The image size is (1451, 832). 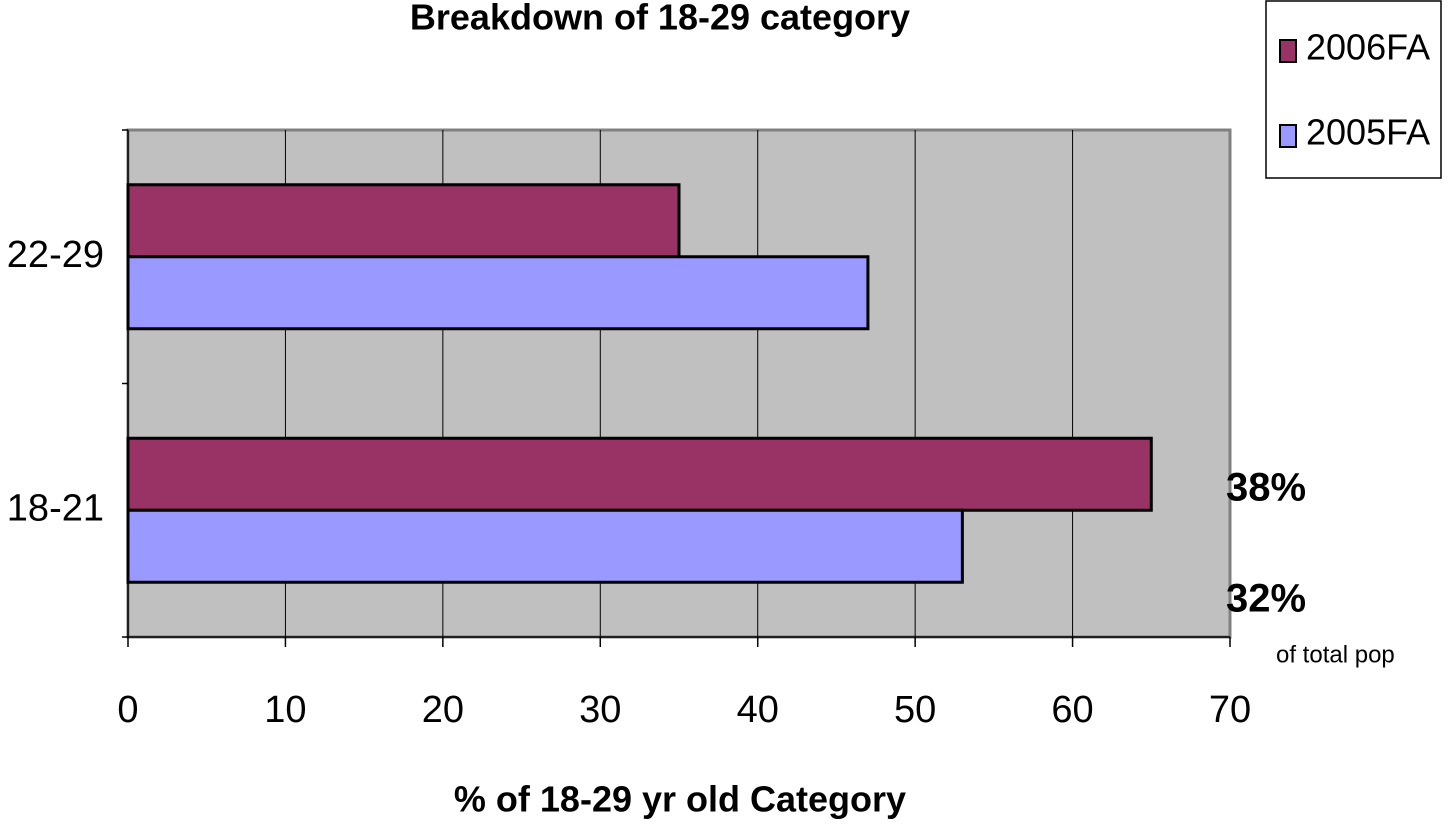 I want to click on y-tick-label: 22-29, so click(x=55, y=255).